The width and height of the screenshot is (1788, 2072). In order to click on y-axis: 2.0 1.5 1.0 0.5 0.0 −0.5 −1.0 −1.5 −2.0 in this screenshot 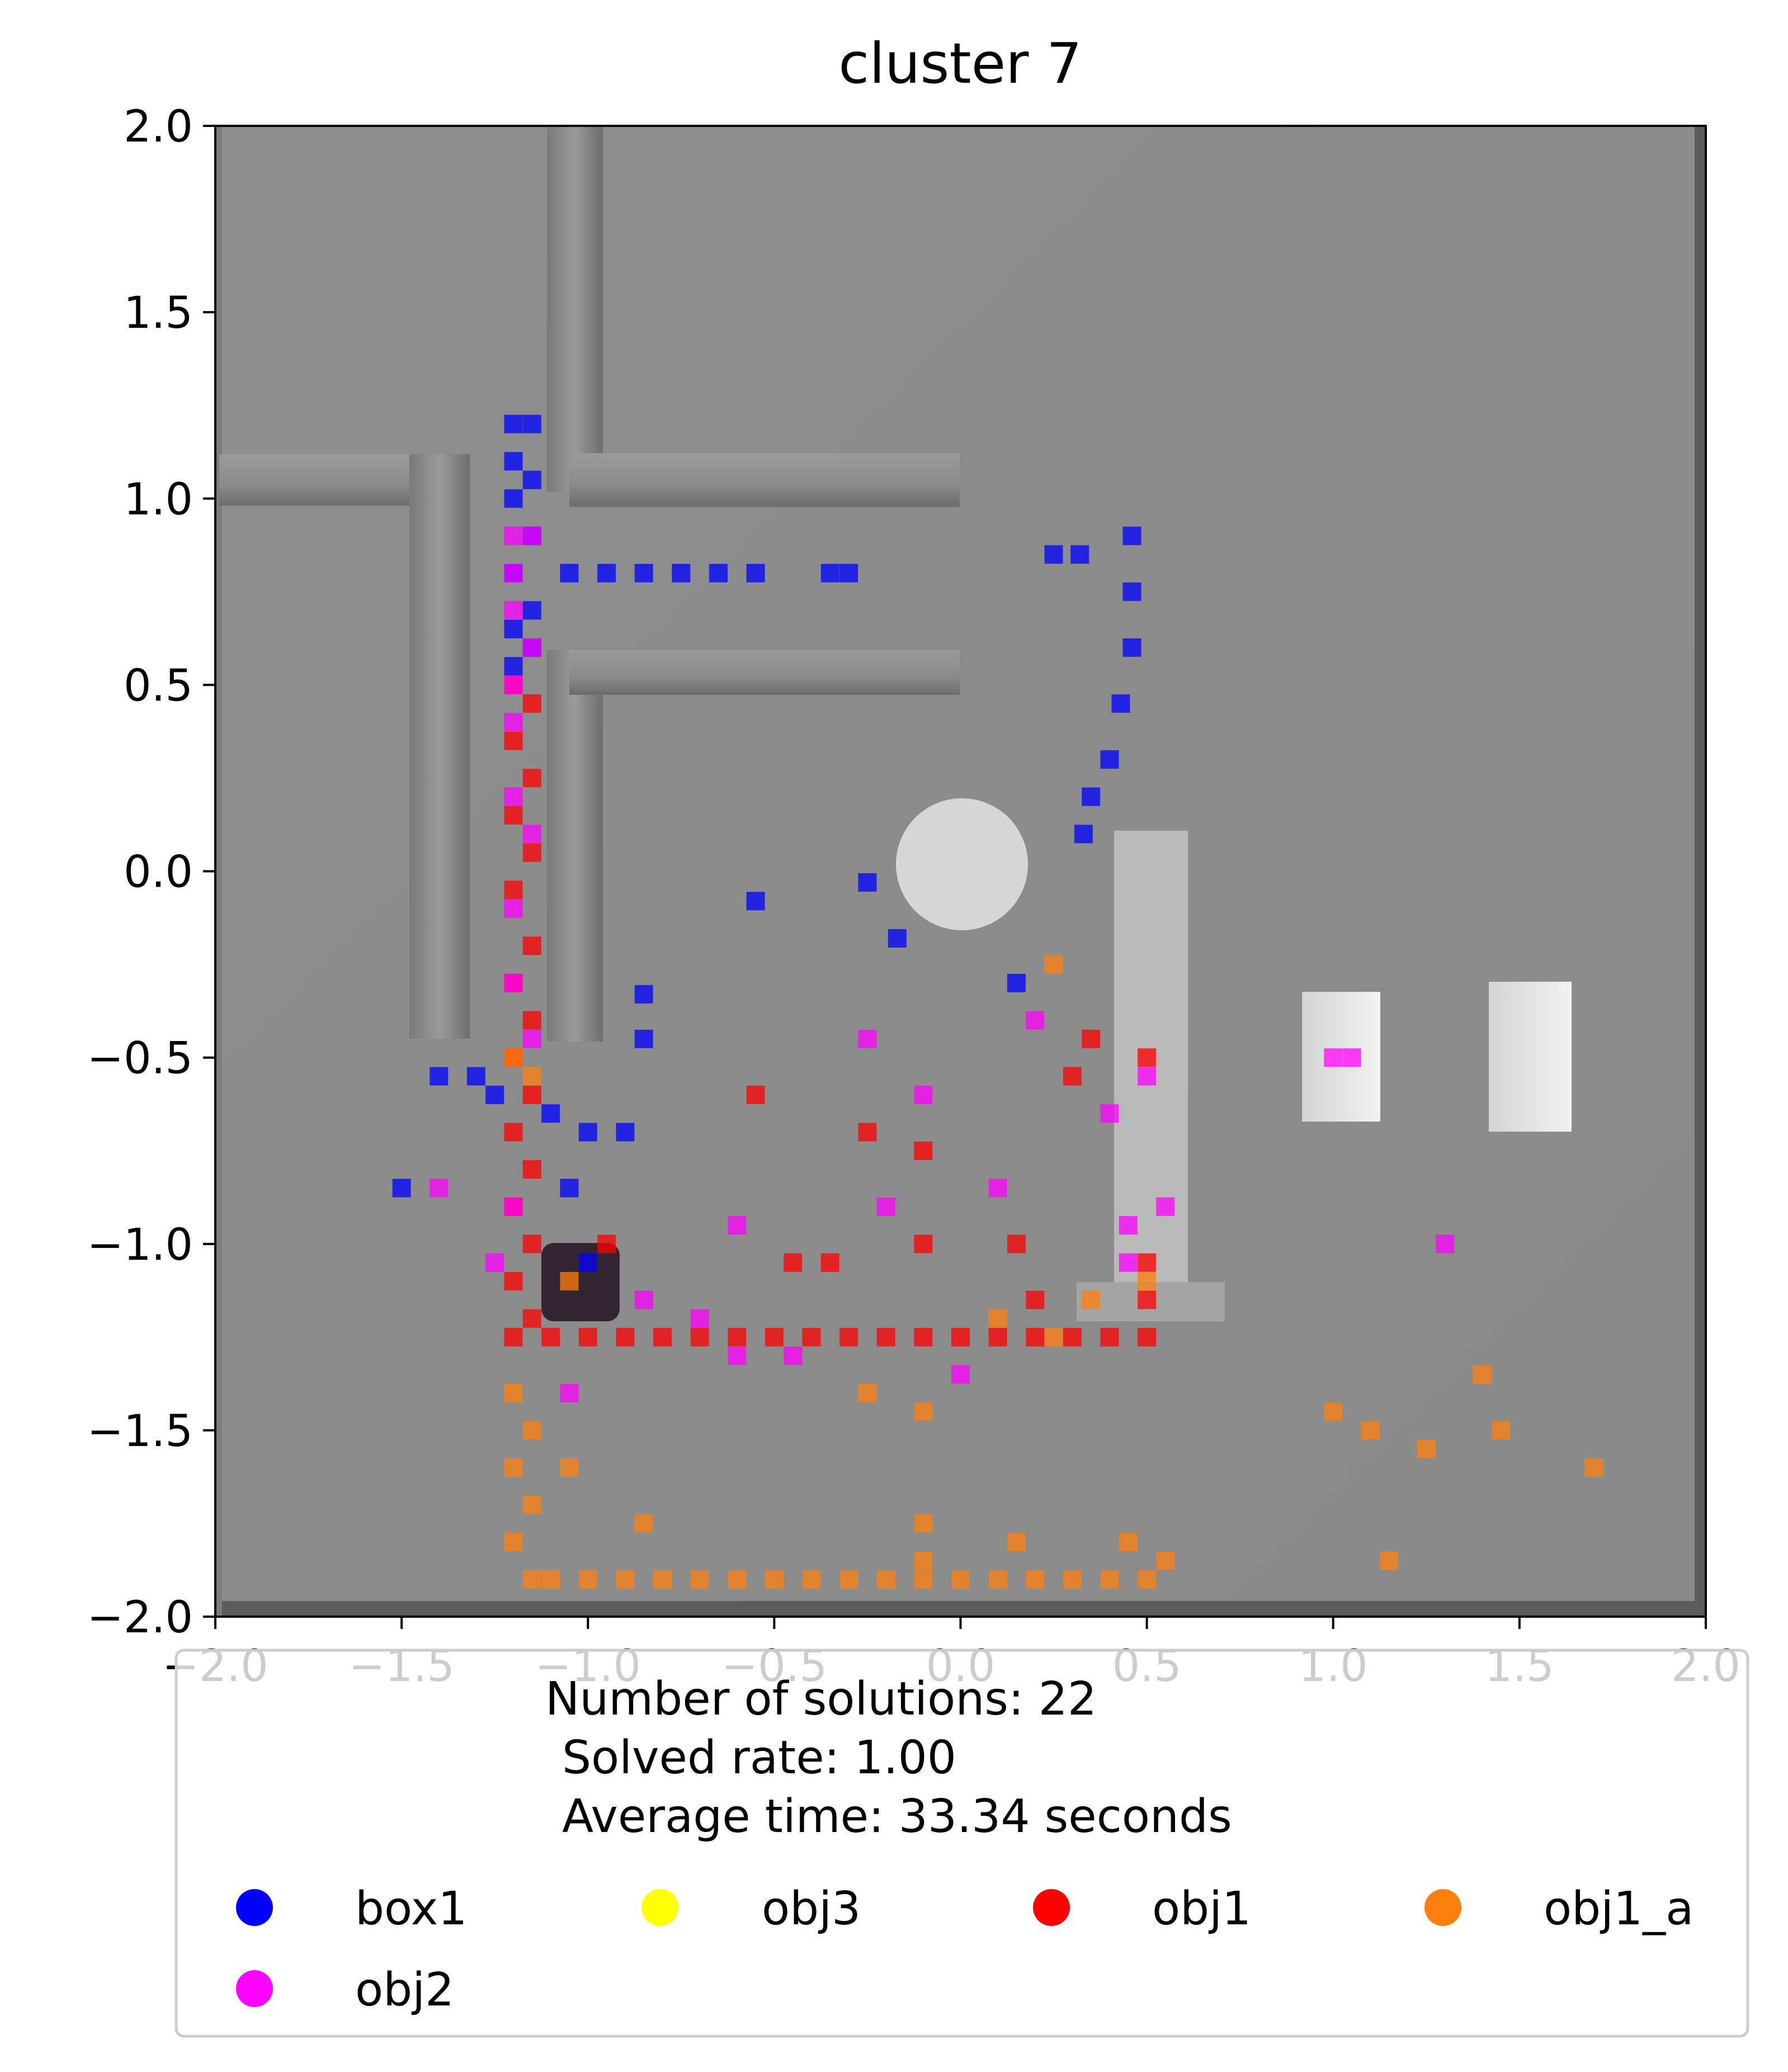, I will do `click(151, 872)`.